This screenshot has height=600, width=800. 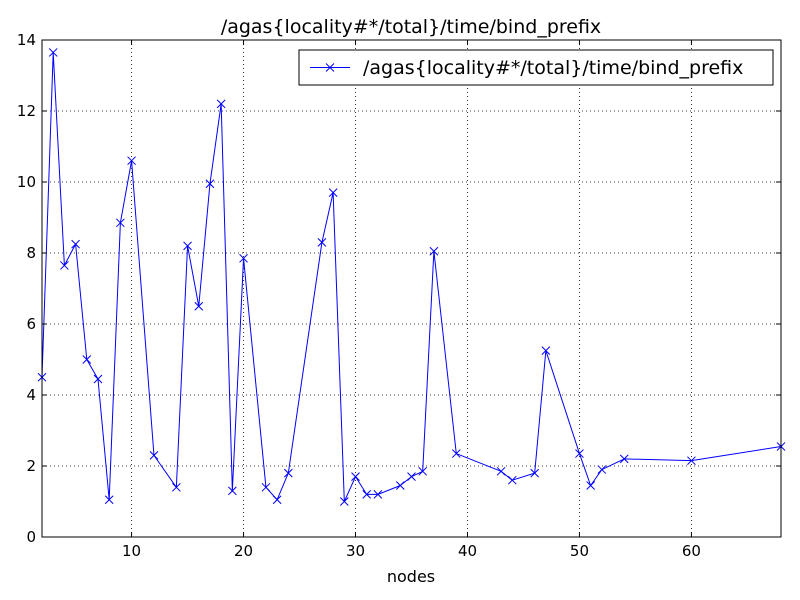 I want to click on x-tick-label: 50, so click(x=579, y=551).